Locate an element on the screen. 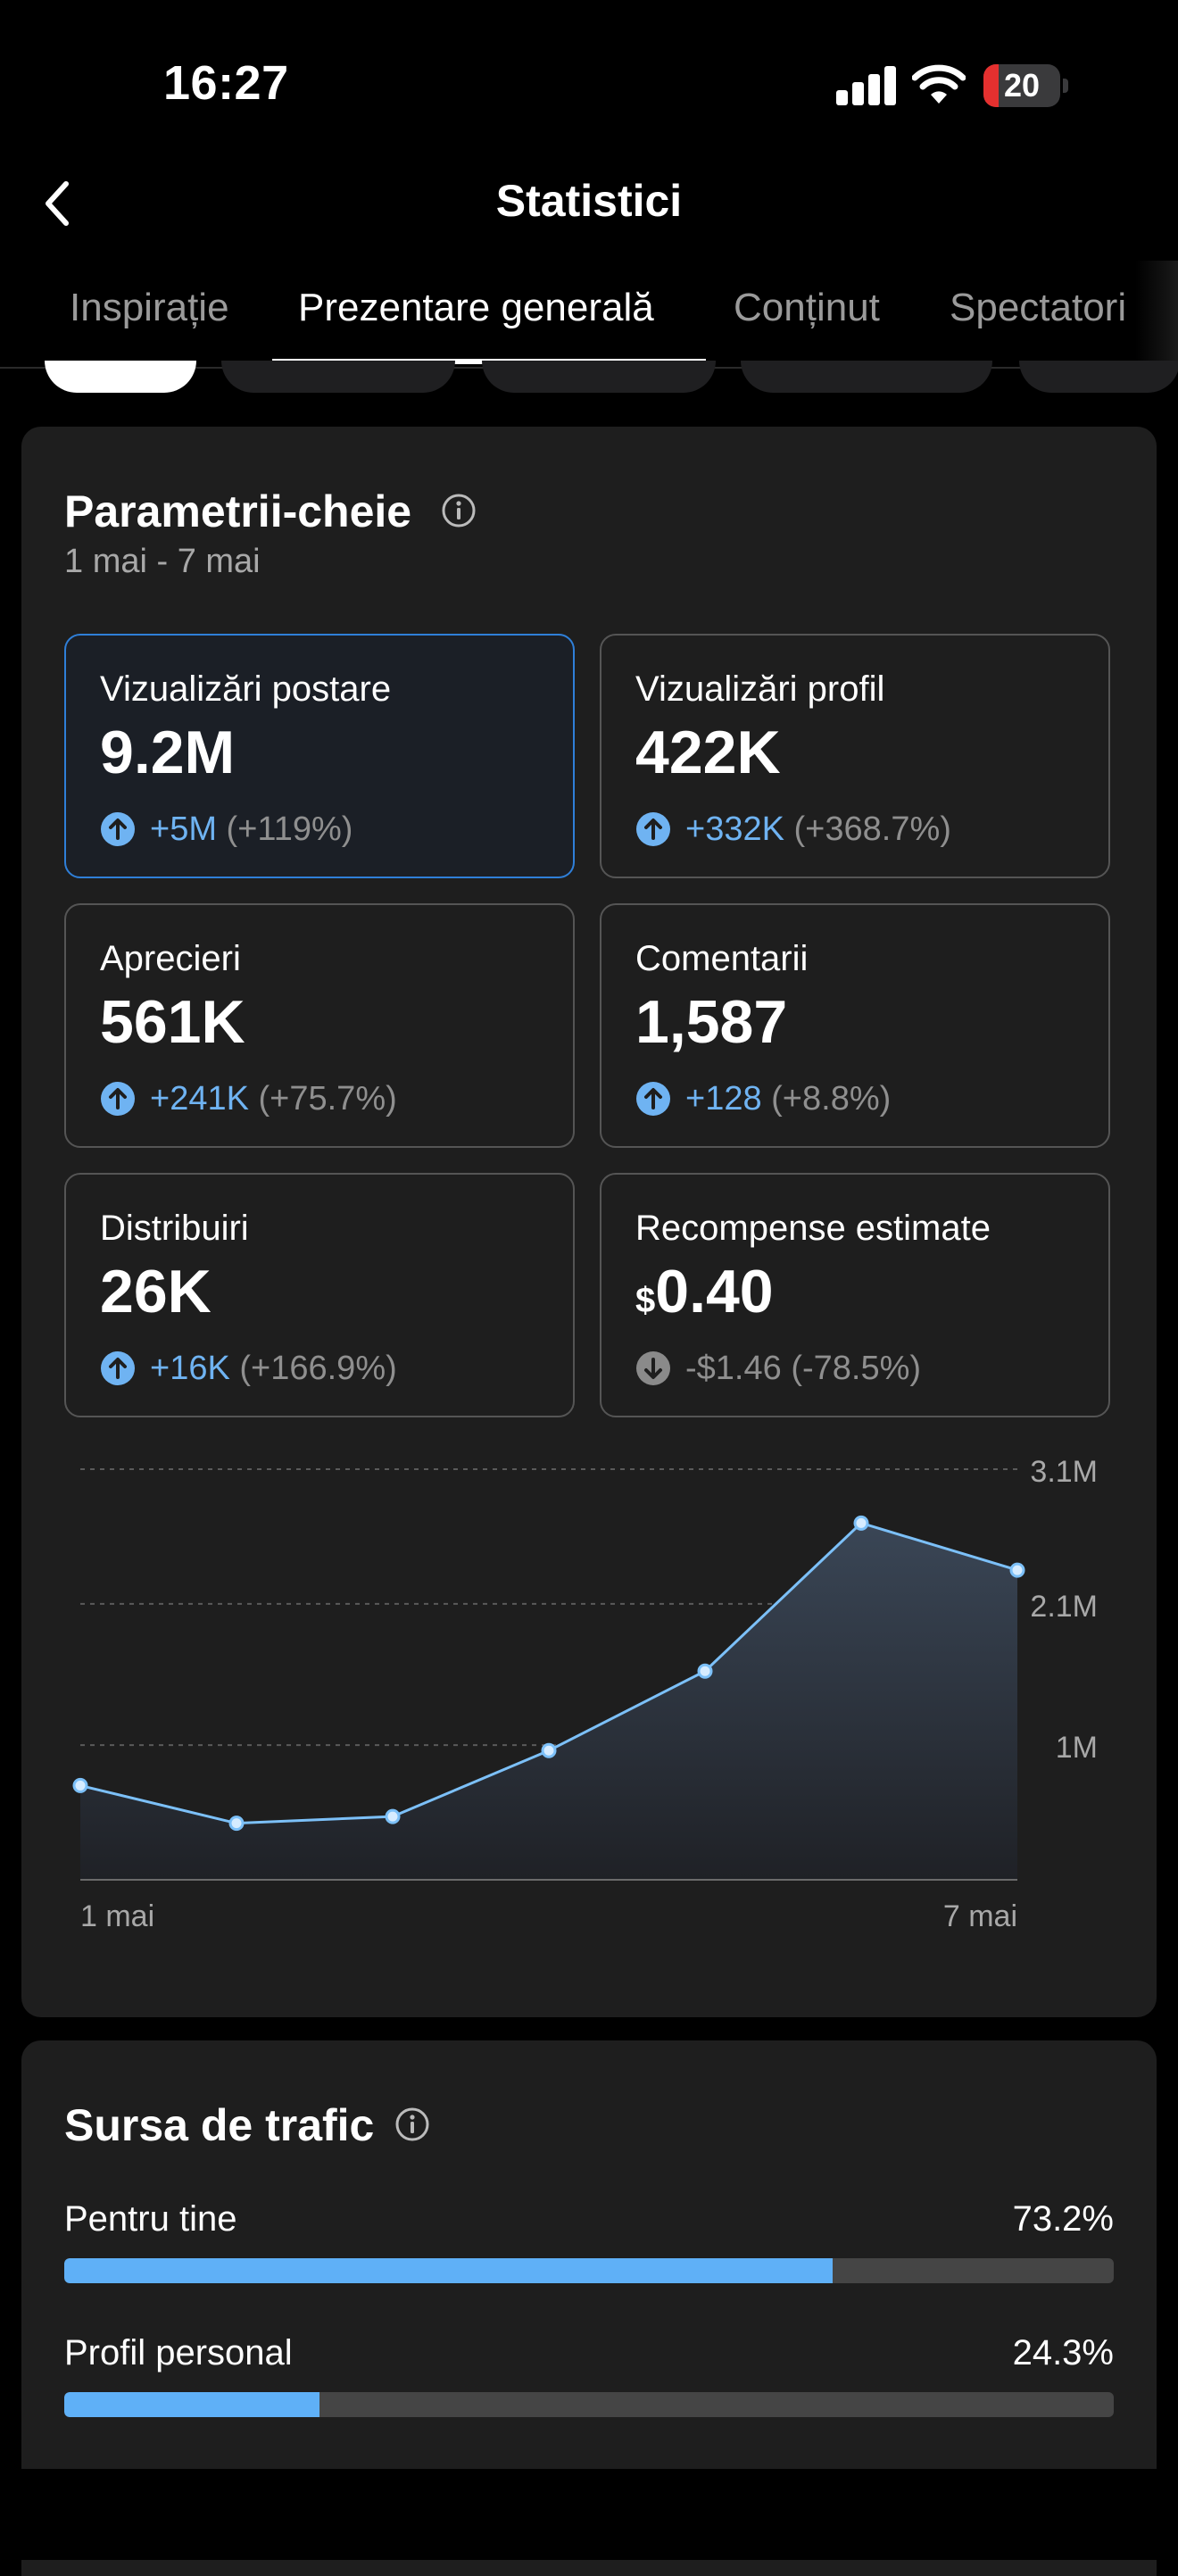 This screenshot has width=1178, height=2576. cellular-signal-icon is located at coordinates (866, 86).